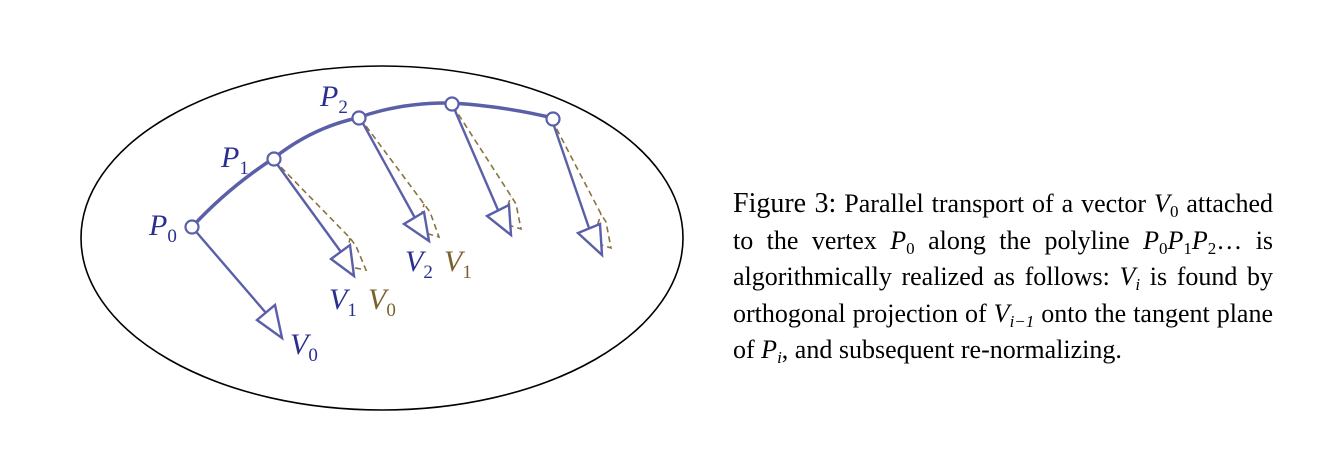 The width and height of the screenshot is (1318, 456). I want to click on vertex-p2, so click(359, 118).